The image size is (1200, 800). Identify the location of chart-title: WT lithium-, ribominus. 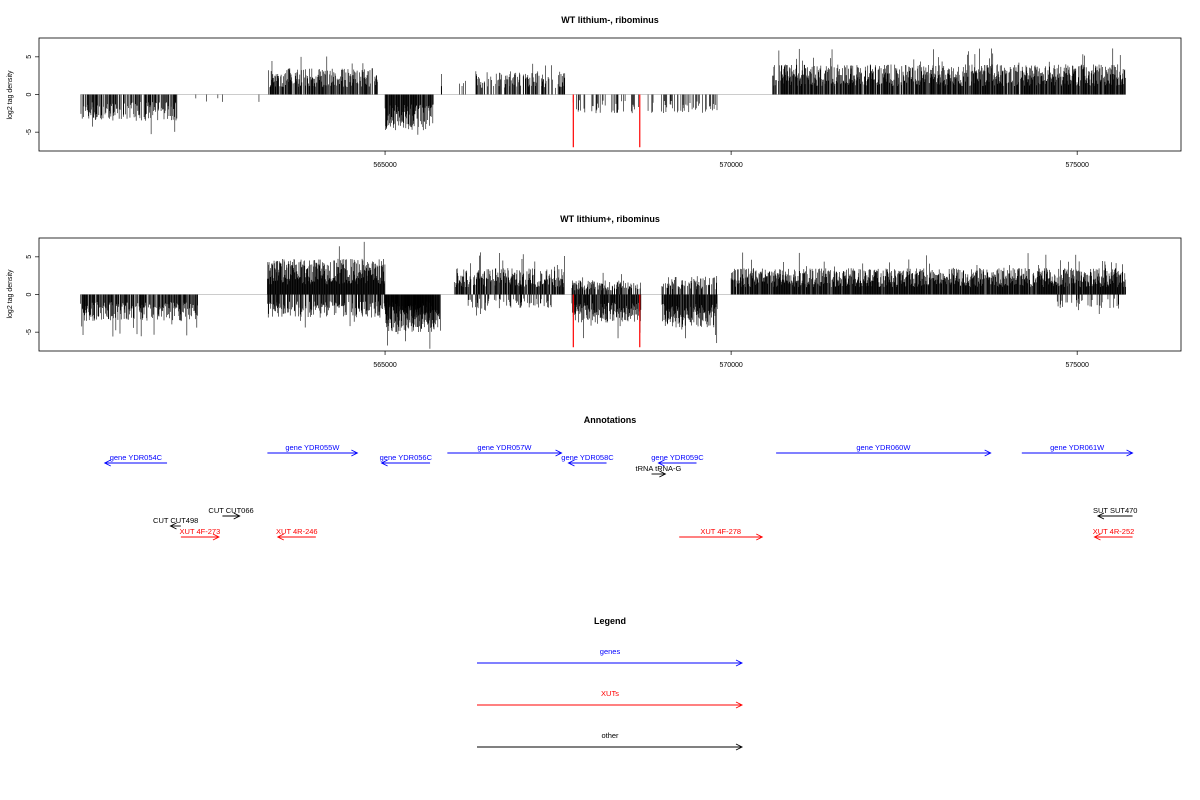
(610, 20).